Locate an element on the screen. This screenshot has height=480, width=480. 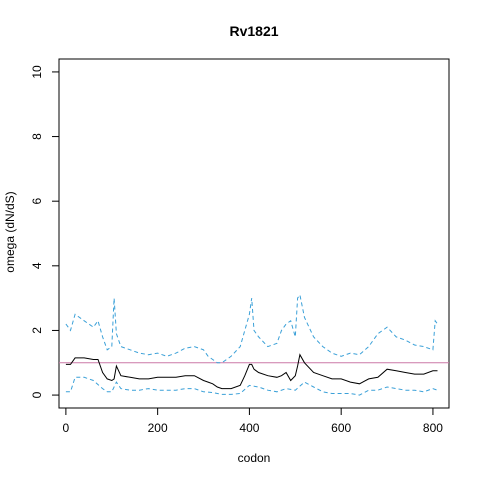
x-tick-label: 600 is located at coordinates (341, 428).